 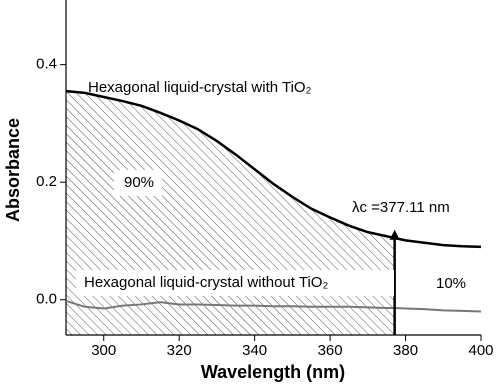 I want to click on cutoff-arrowhead, so click(x=394, y=234).